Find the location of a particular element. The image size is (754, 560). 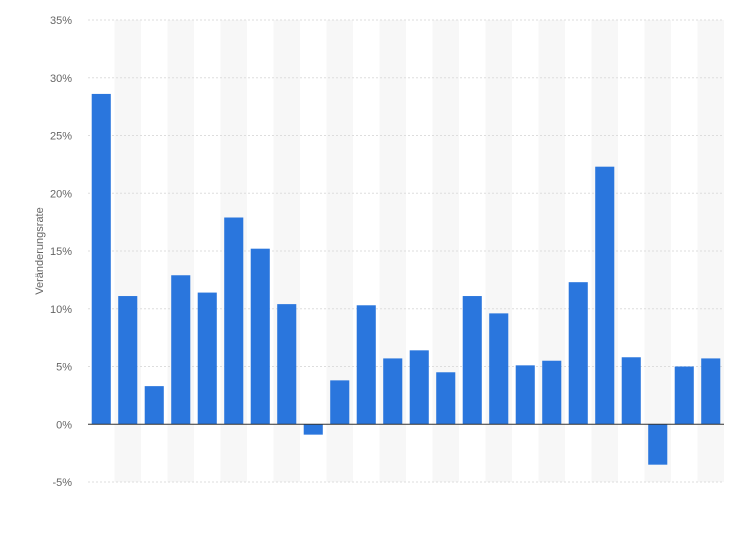

y-tick-label: 10% is located at coordinates (61, 310).